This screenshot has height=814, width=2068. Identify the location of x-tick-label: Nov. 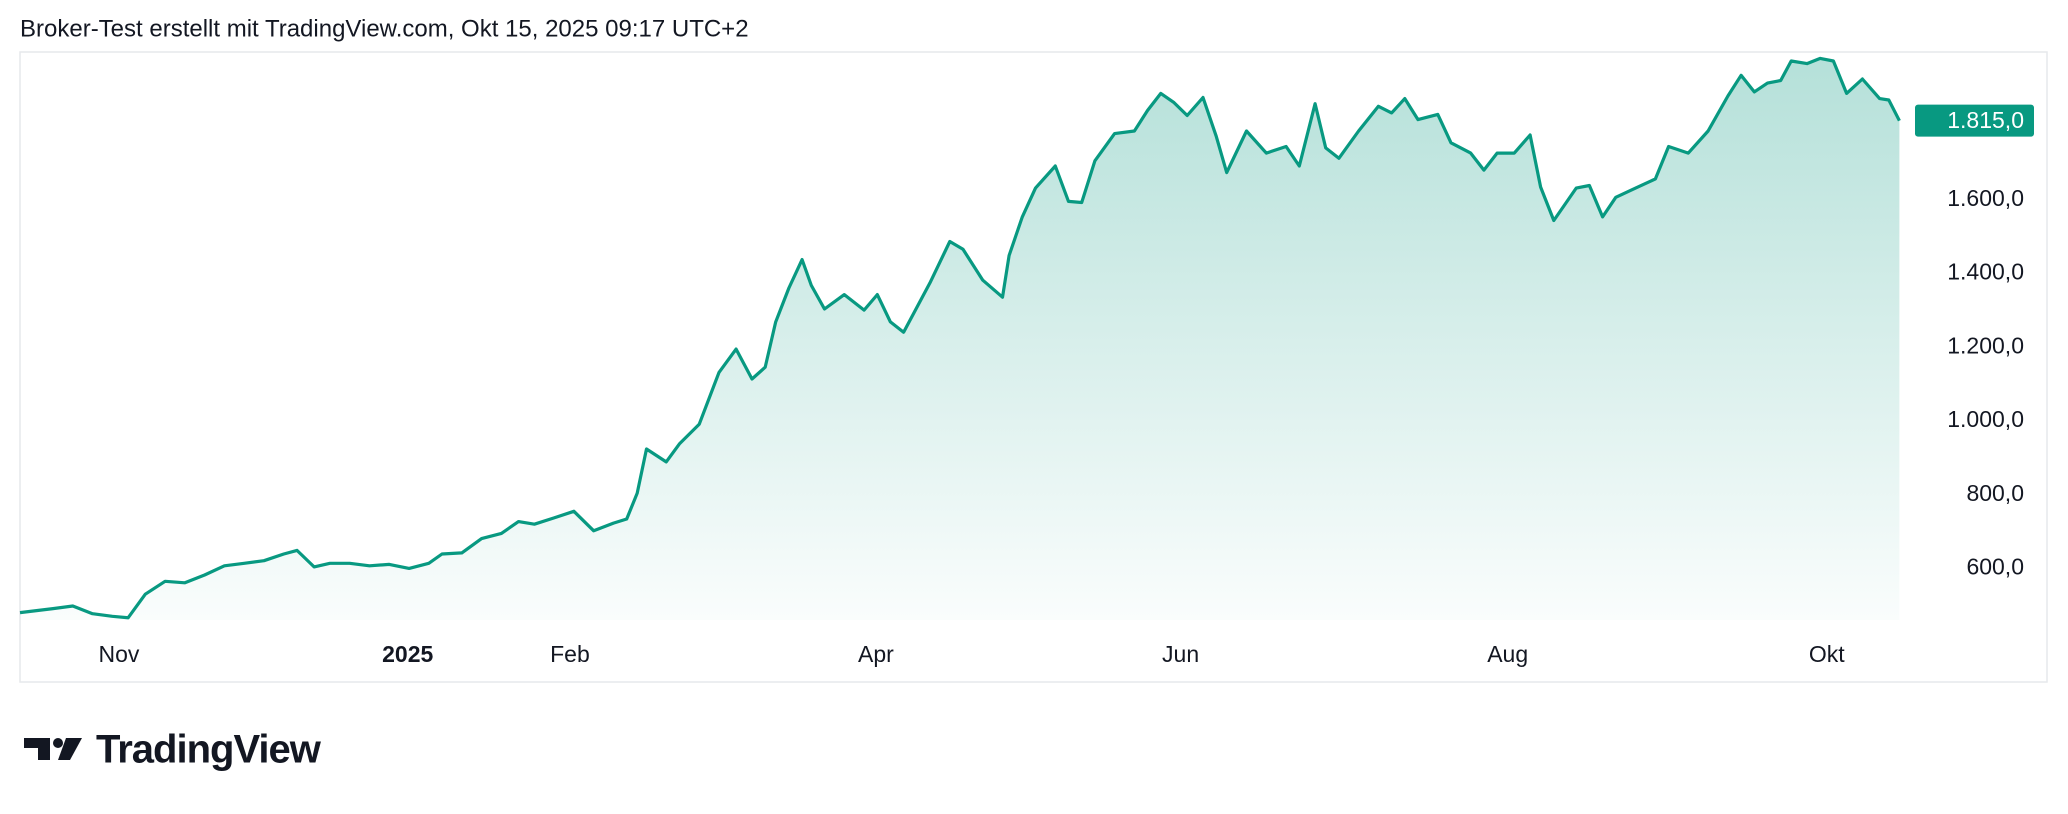
(118, 654).